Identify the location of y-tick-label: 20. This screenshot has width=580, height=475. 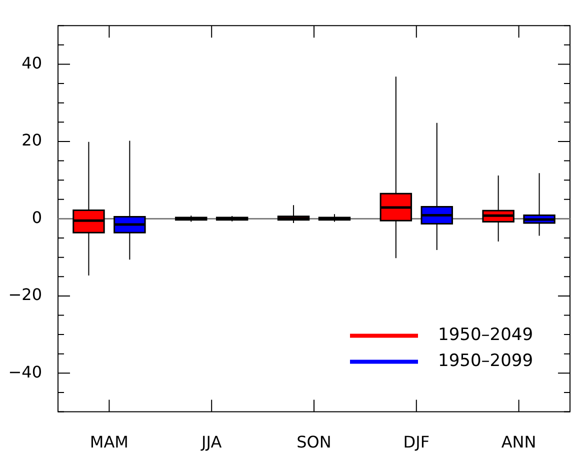
(32, 140).